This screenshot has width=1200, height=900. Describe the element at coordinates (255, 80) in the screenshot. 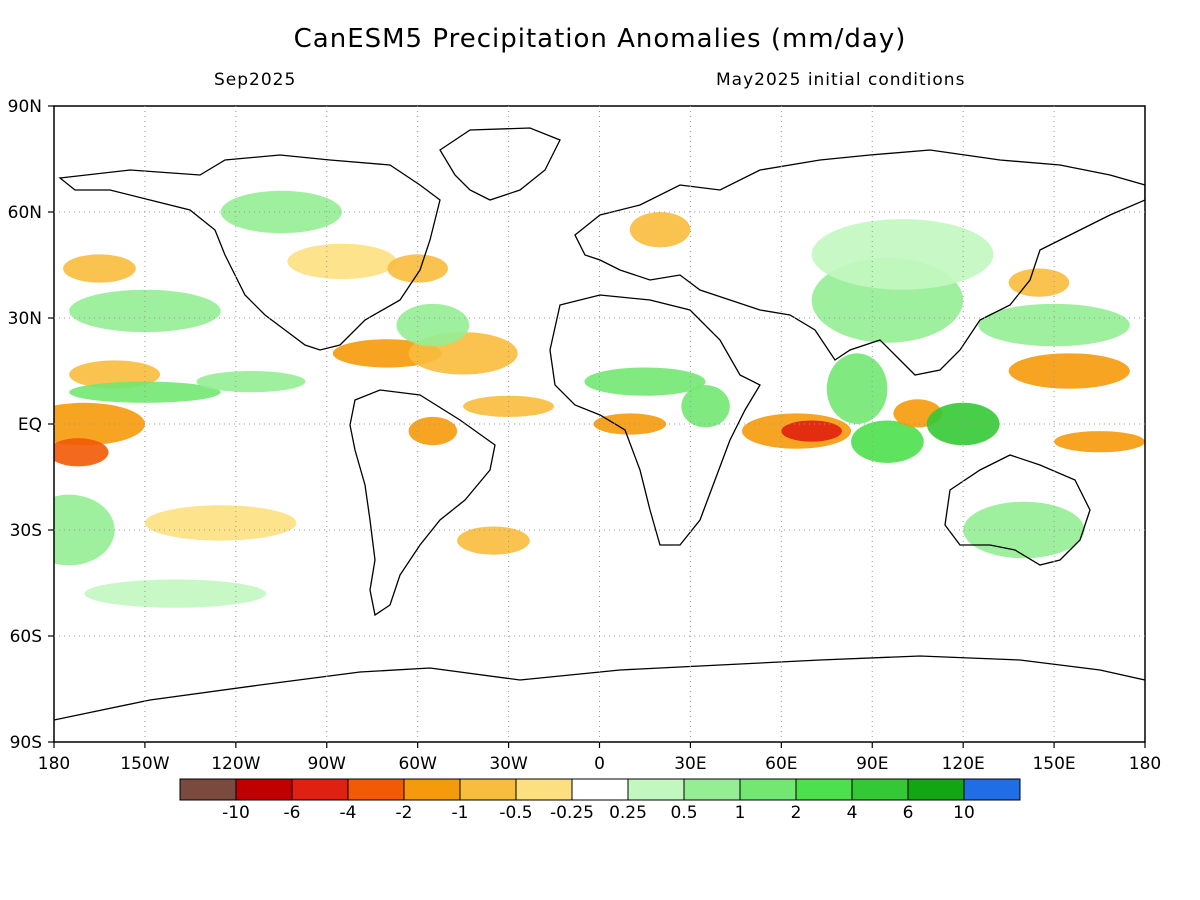

I see `subtitle-month: Sep2025` at that location.